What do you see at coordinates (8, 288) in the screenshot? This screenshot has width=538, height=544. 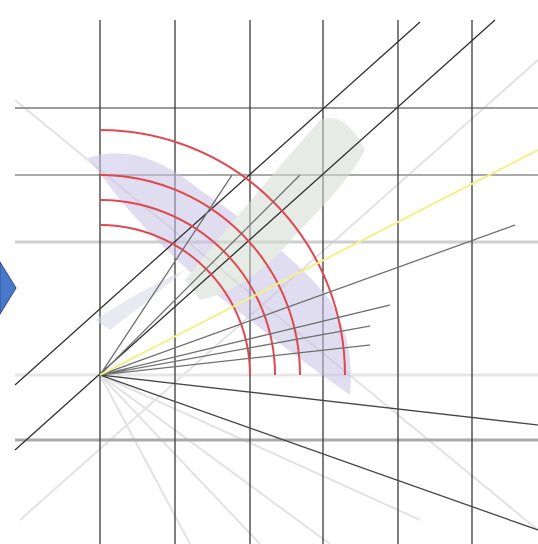 I see `arrow` at bounding box center [8, 288].